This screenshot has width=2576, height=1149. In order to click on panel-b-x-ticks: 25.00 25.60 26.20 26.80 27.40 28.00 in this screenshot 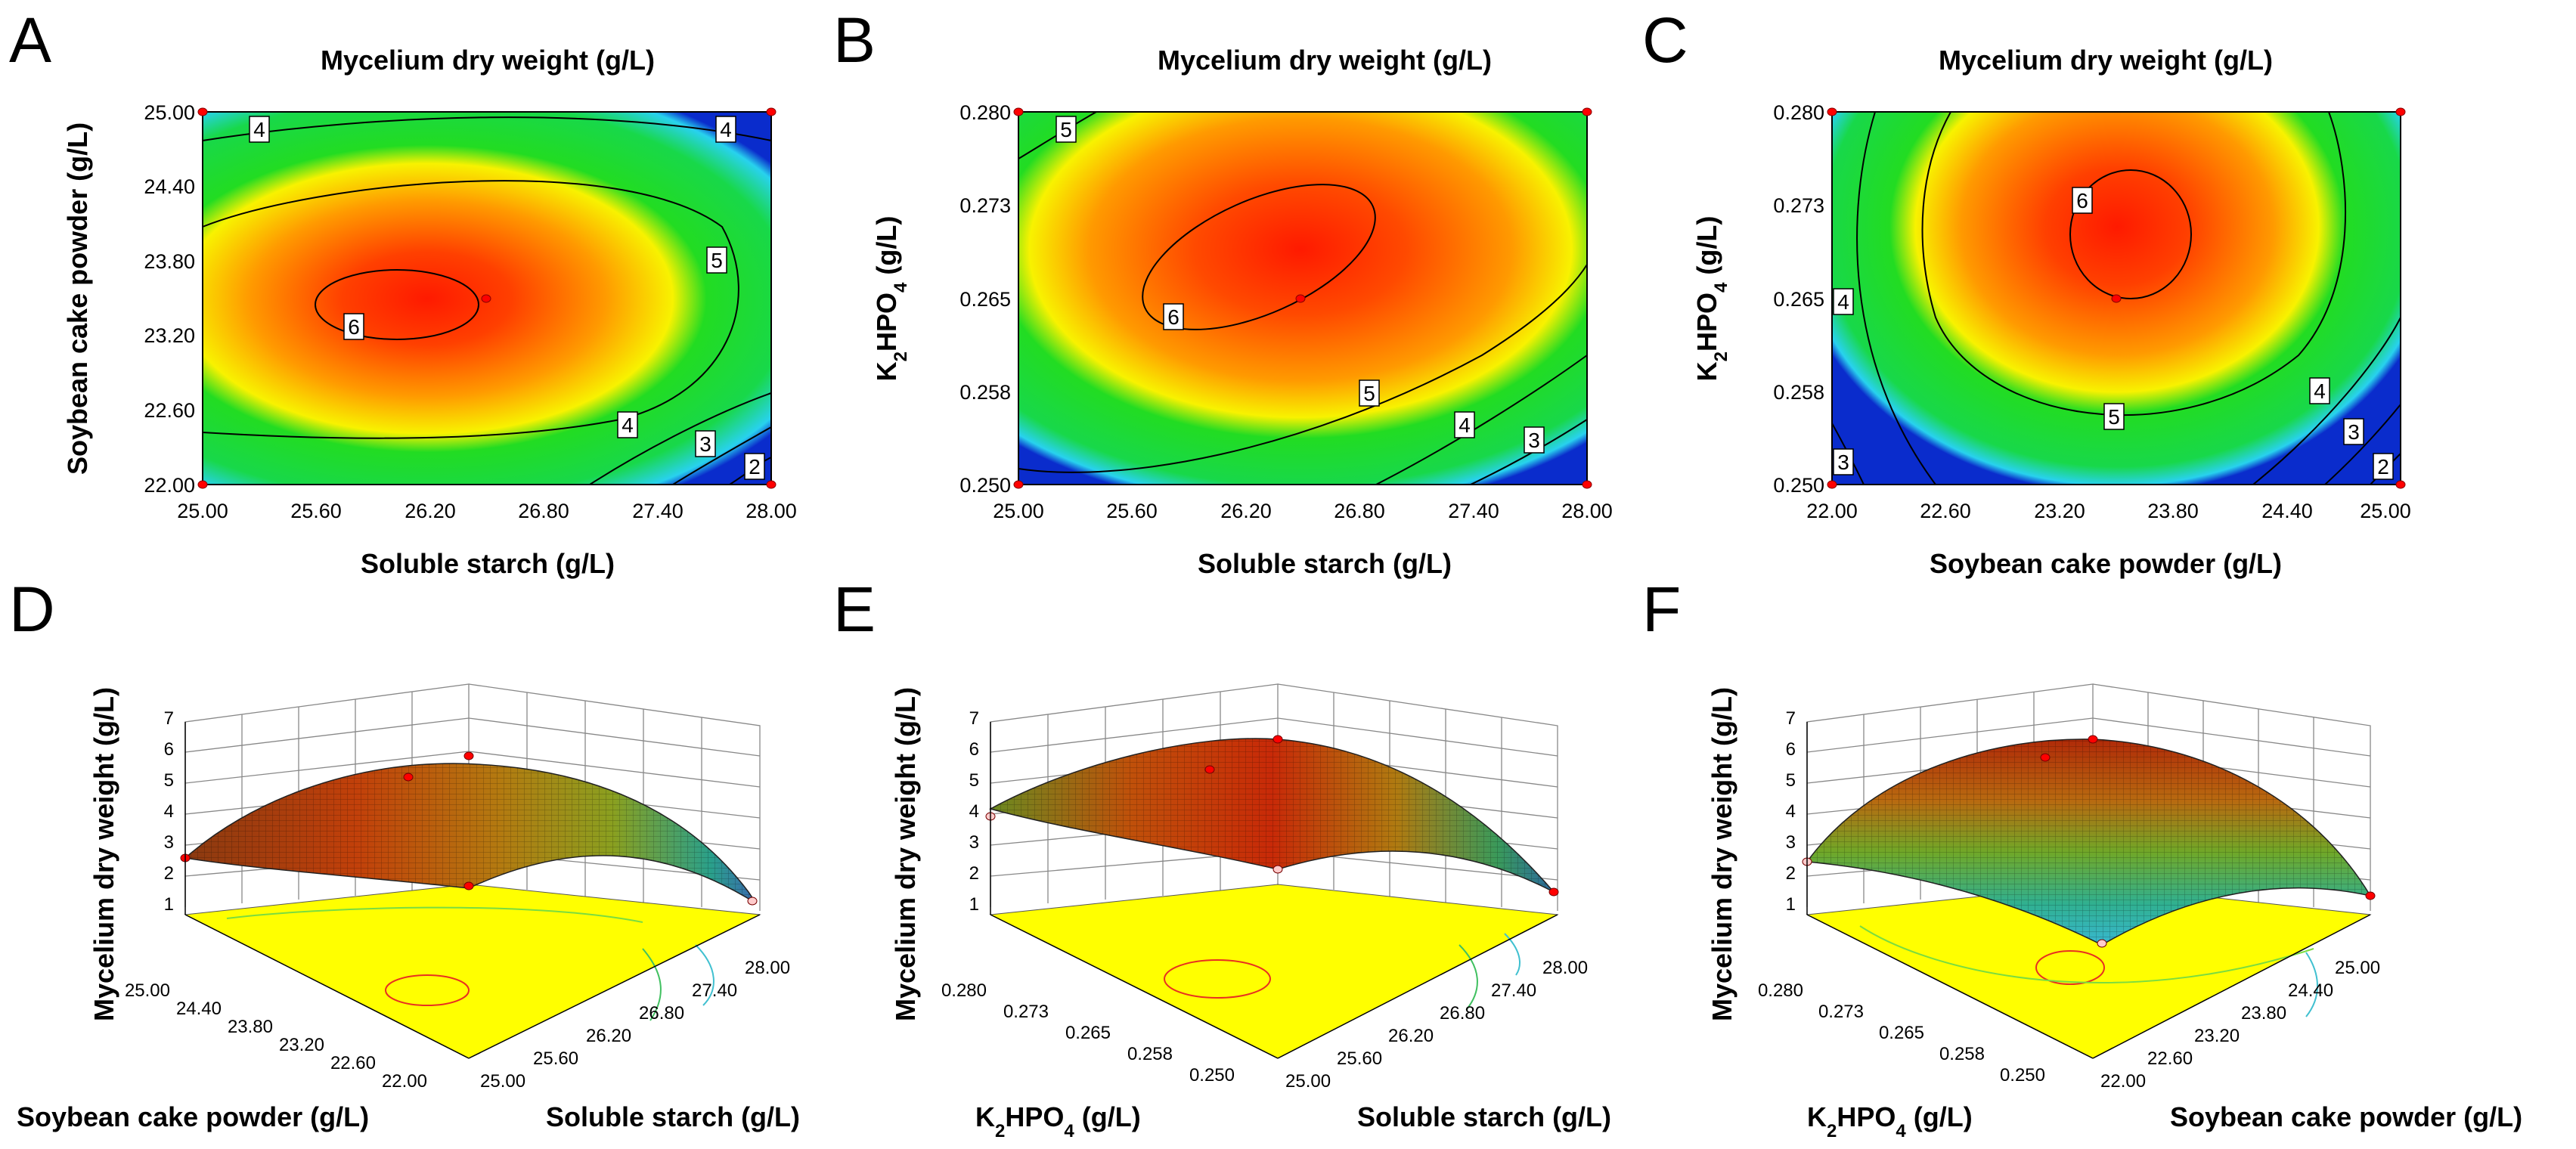, I will do `click(1303, 511)`.